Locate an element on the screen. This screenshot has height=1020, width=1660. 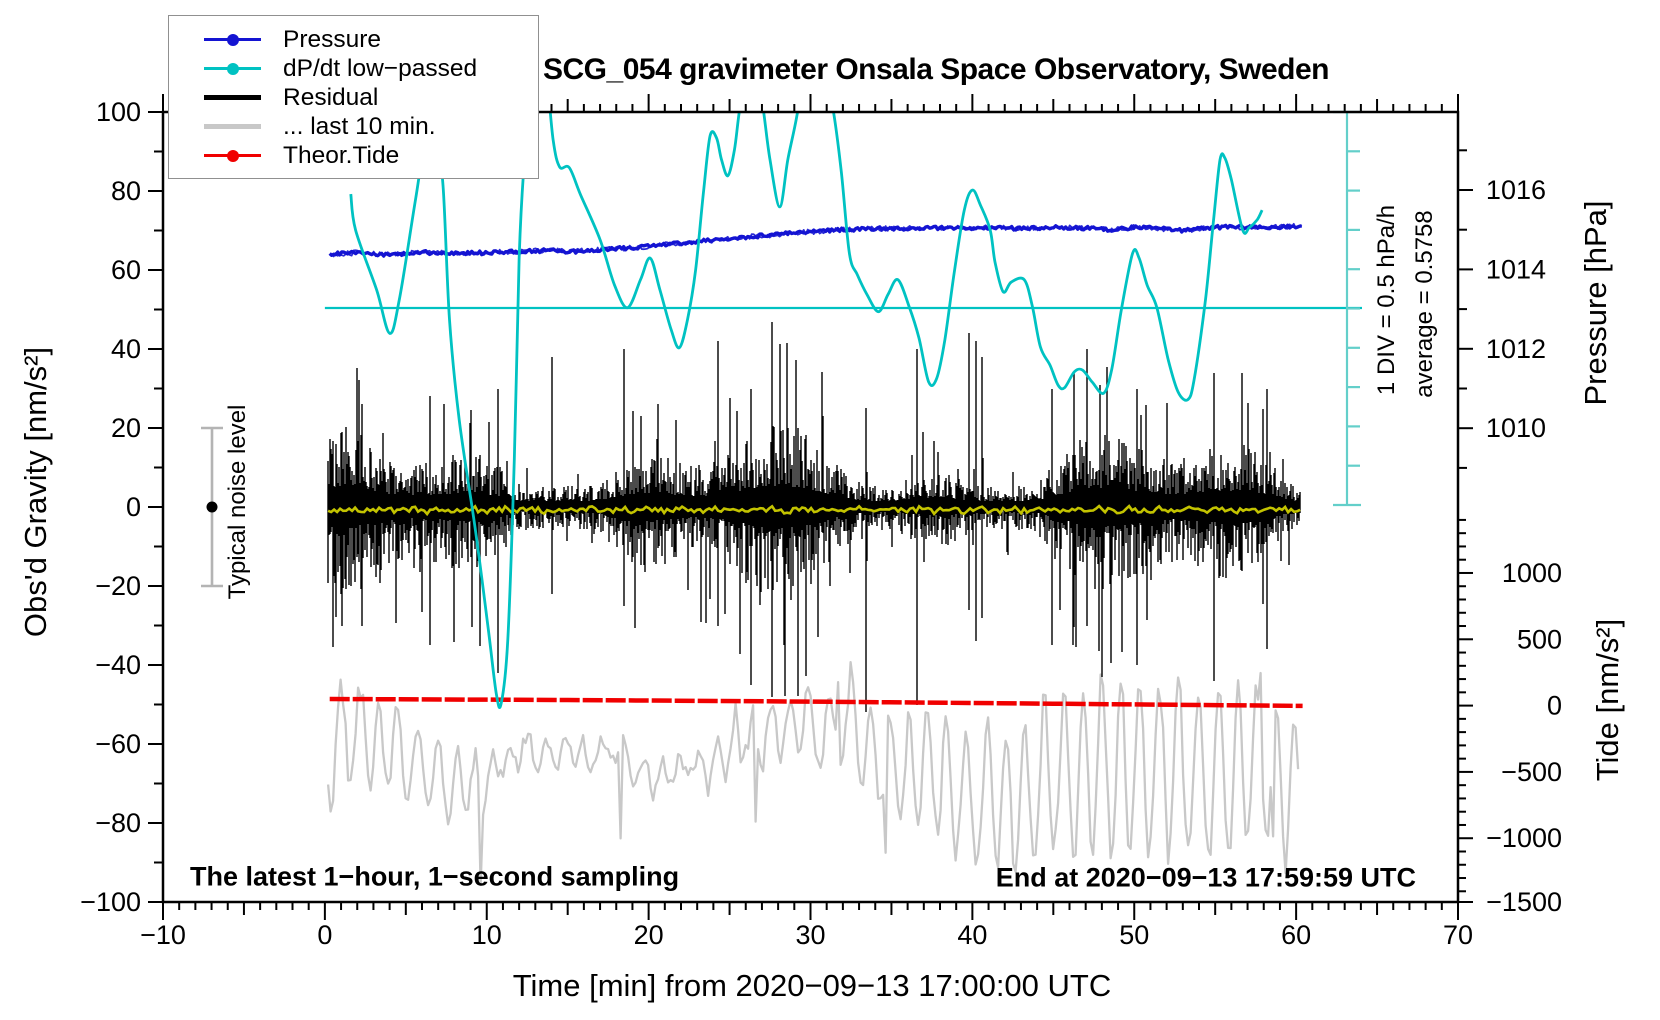
legend-label: ... last 10 min. is located at coordinates (359, 126).